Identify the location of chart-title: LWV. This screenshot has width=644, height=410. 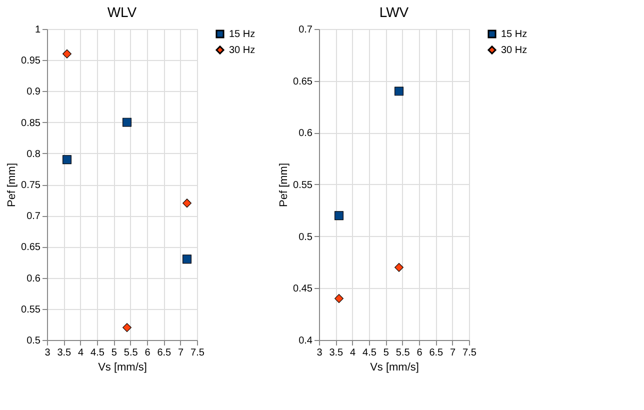
(394, 12).